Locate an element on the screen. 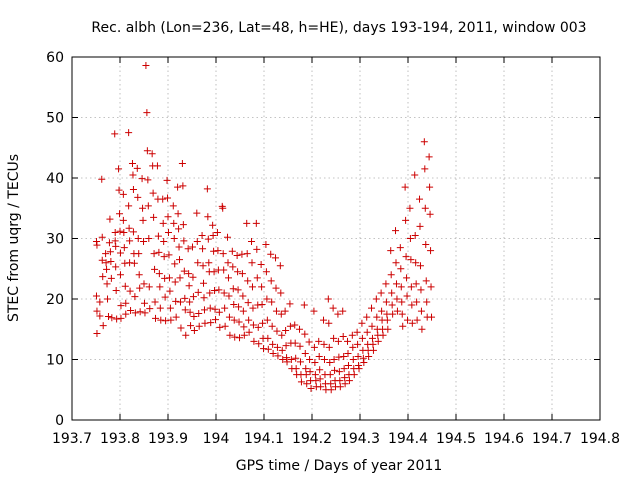 This screenshot has height=480, width=640. x-tick-label: 193.9 is located at coordinates (168, 439).